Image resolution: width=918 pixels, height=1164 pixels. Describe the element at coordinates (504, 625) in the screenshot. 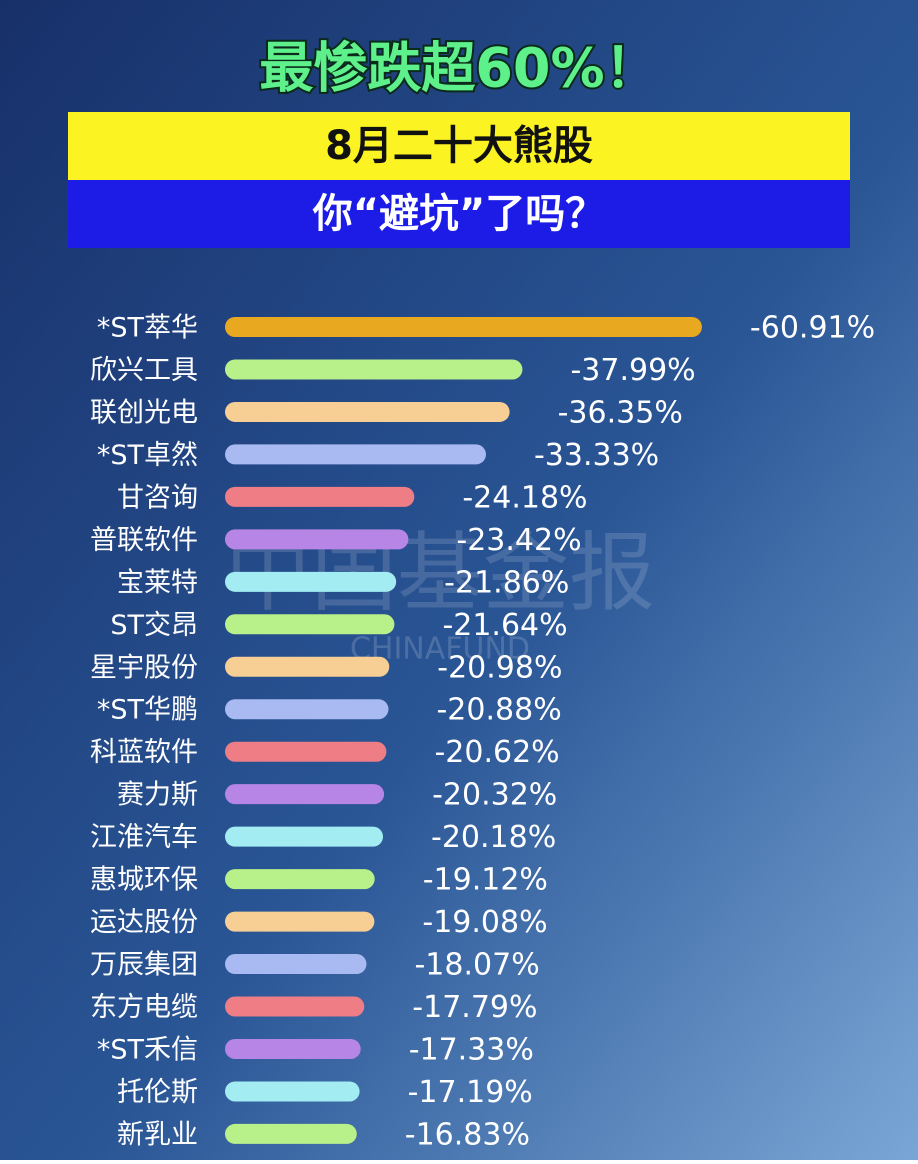

I see `value-label: -21.64%` at that location.